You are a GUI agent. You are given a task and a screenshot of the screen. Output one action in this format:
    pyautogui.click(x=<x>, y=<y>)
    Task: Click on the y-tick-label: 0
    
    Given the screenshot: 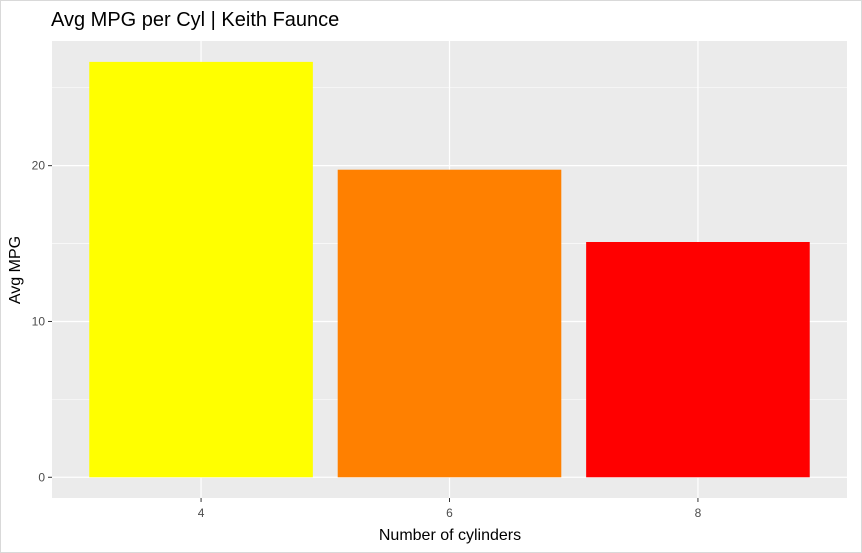 What is the action you would take?
    pyautogui.click(x=41, y=477)
    